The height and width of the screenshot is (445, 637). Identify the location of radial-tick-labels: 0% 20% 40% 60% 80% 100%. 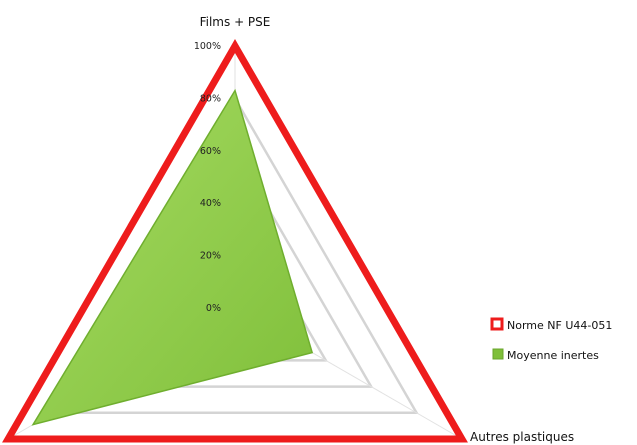
(207, 177).